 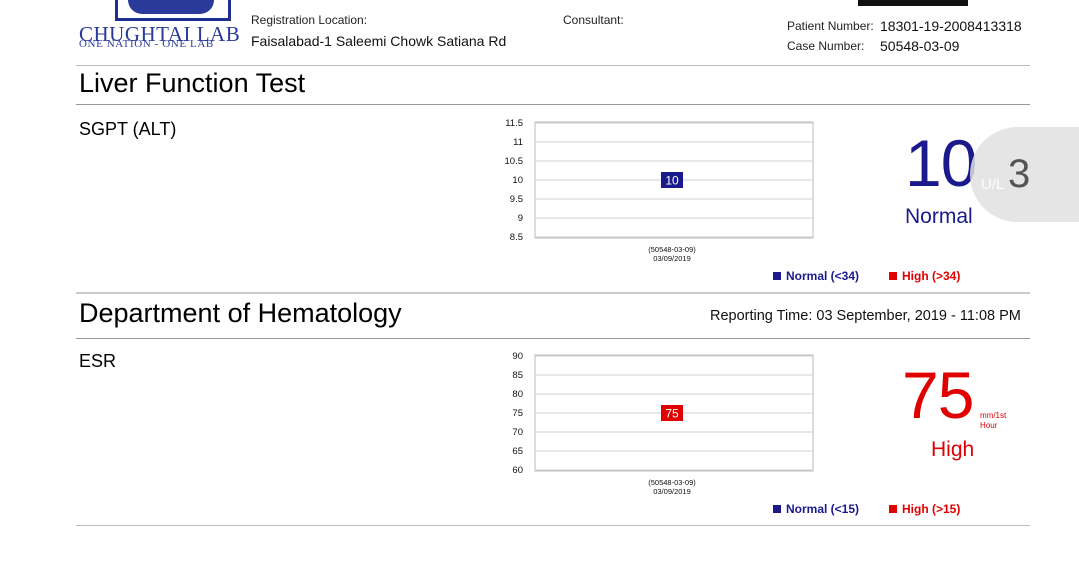 What do you see at coordinates (663, 423) in the screenshot?
I see `esr-chart: 90 85 80 75 70 65 60 (50548-03-09)03/09/2019 75` at bounding box center [663, 423].